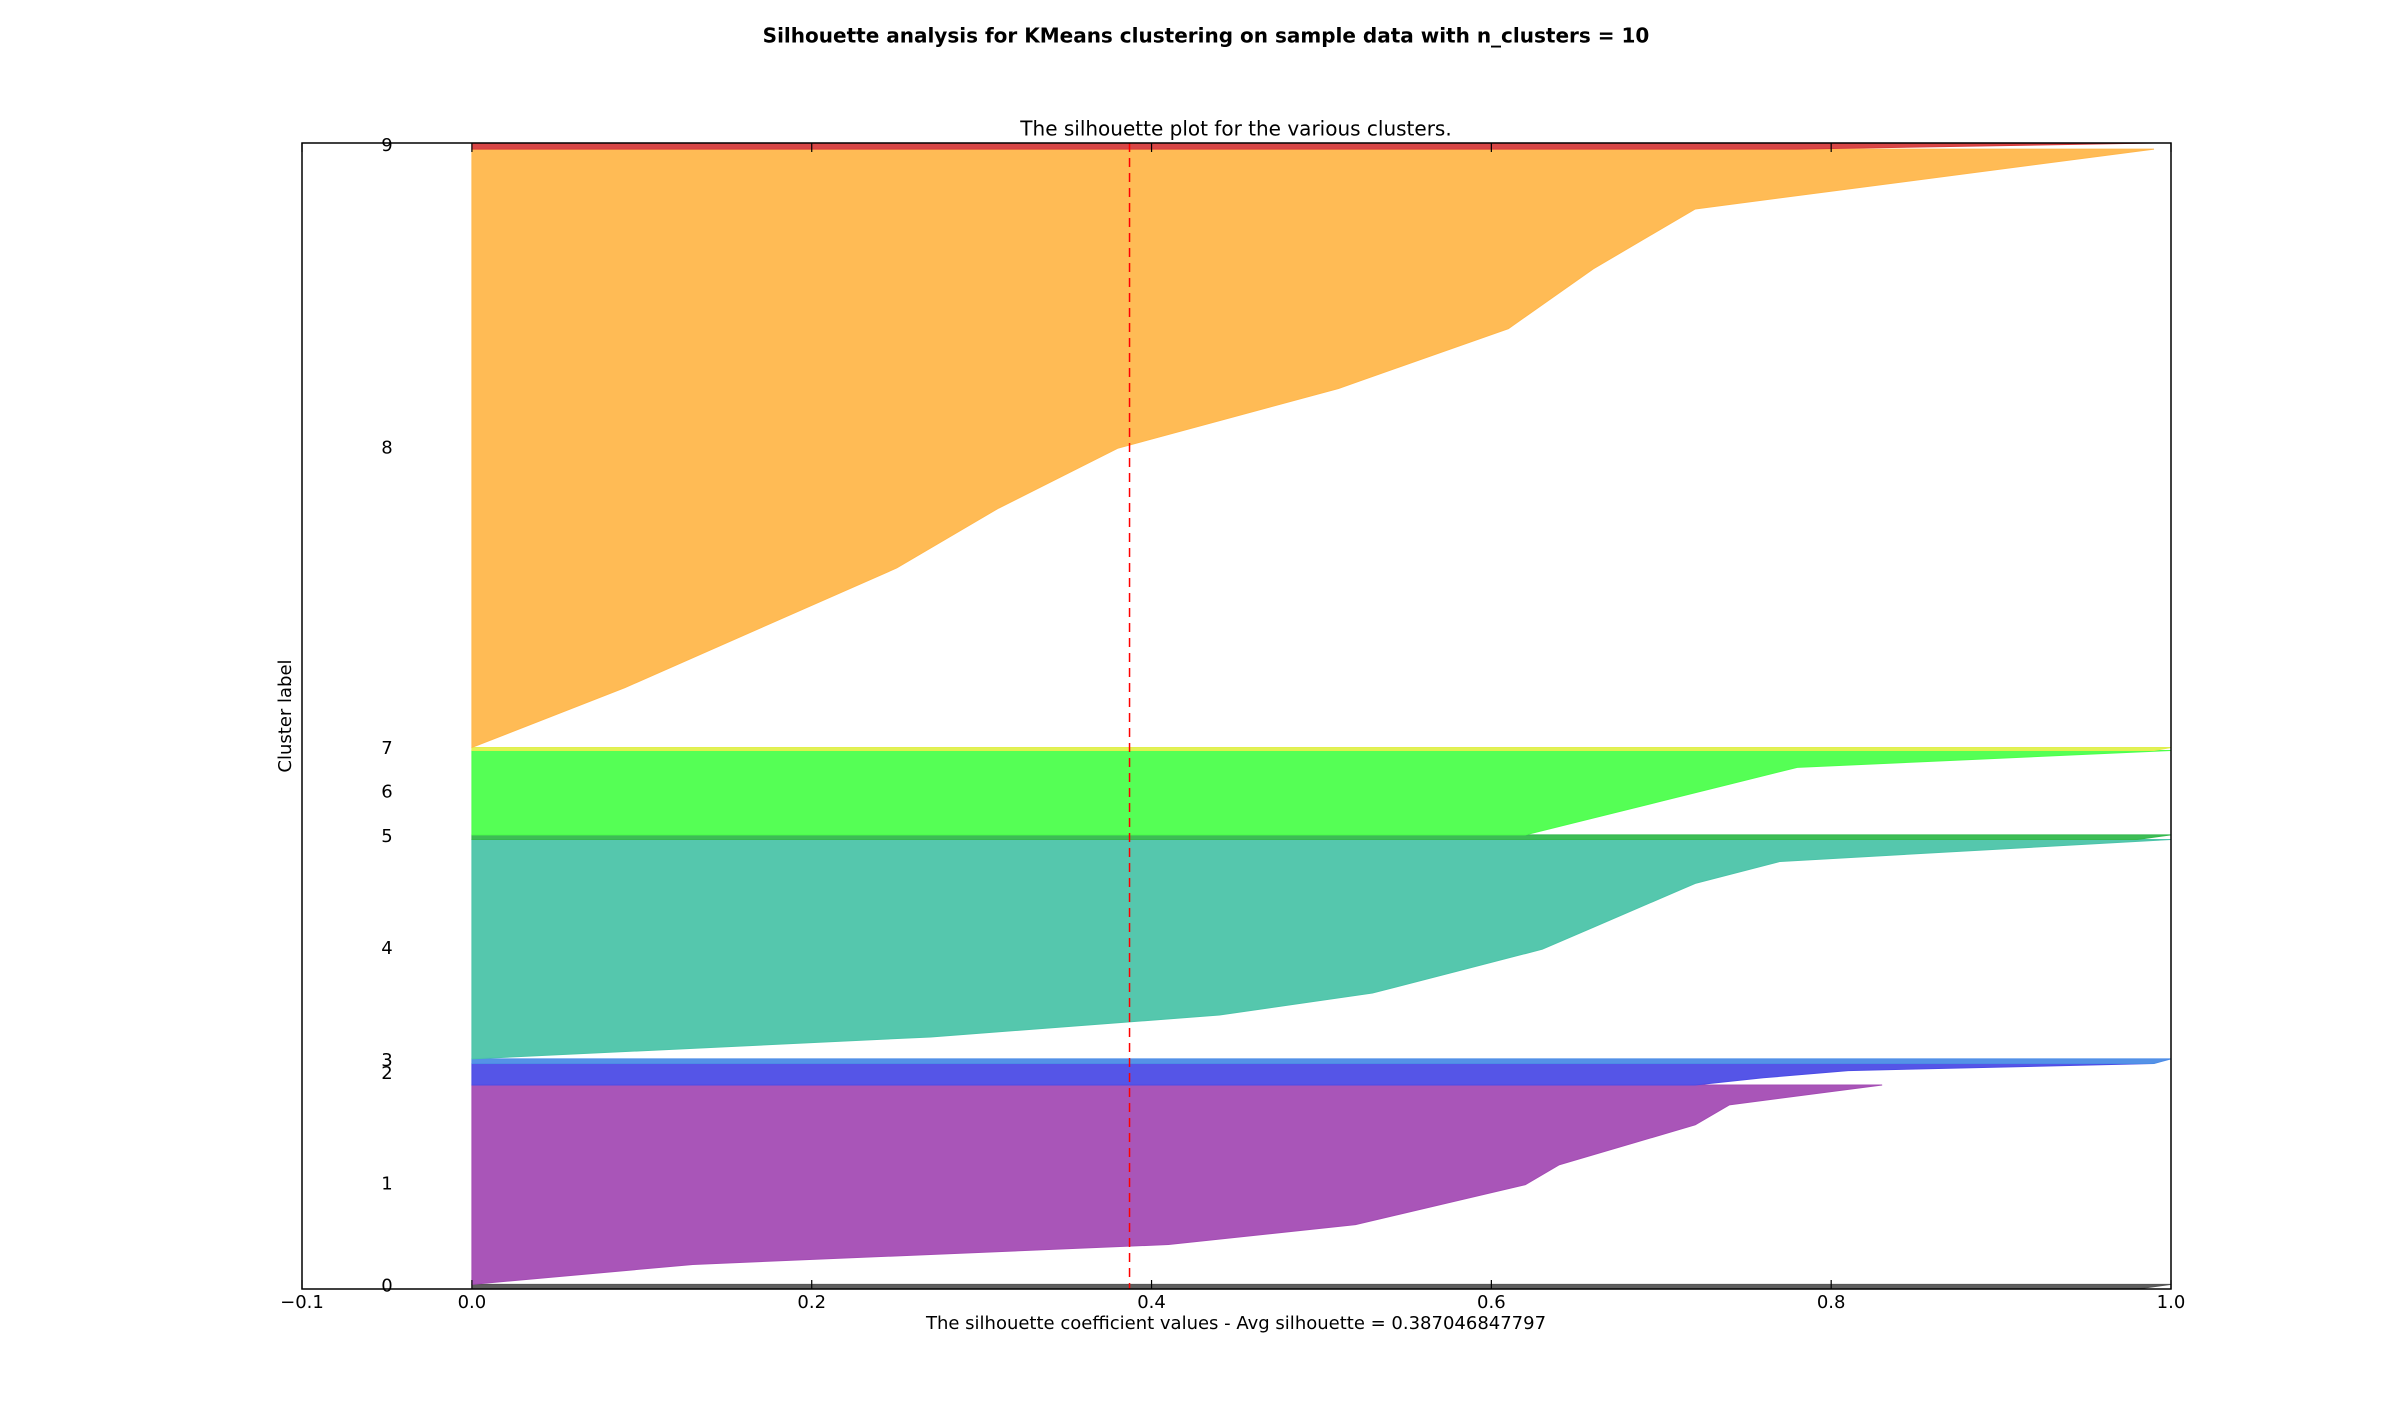 Image resolution: width=2400 pixels, height=1426 pixels. I want to click on x-tick-label: −0.1, so click(302, 1302).